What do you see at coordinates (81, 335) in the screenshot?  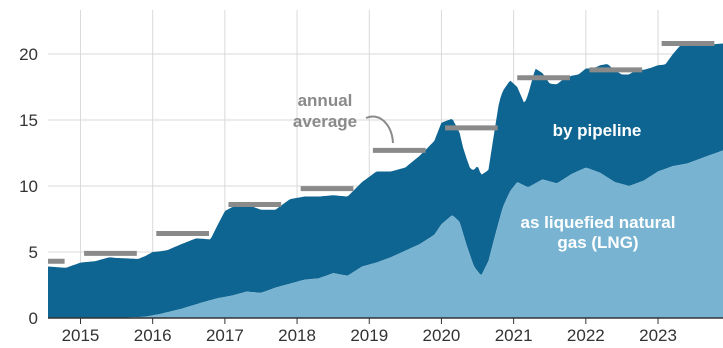 I see `x-tick-label: 2015` at bounding box center [81, 335].